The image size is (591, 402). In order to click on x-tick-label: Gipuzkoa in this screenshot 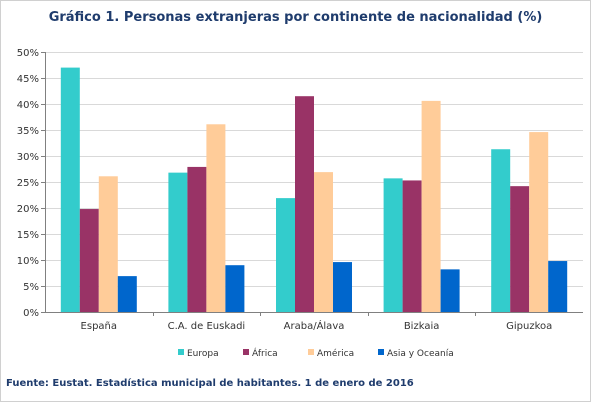, I will do `click(529, 326)`.